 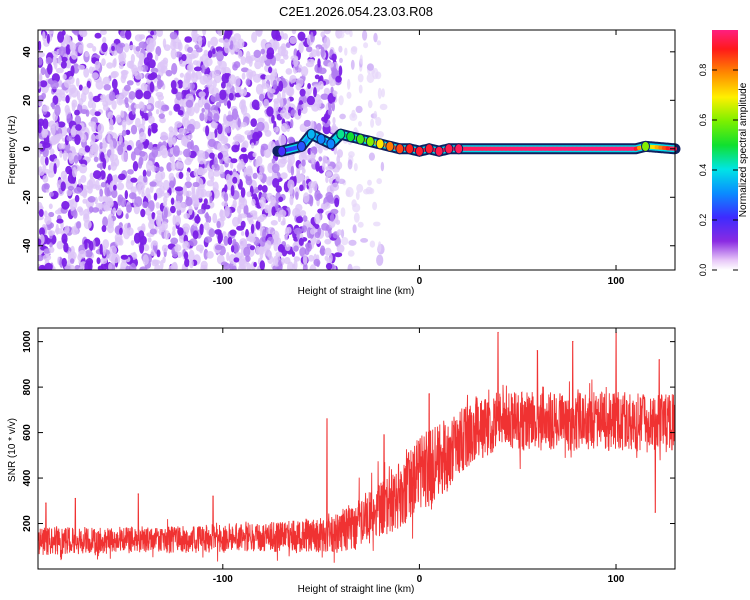 I want to click on colorbar-tick-label: 0.2, so click(x=703, y=220).